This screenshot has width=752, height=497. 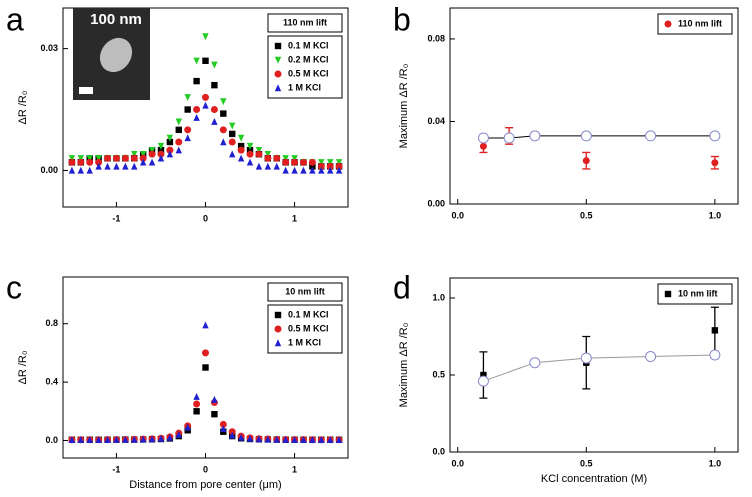 I want to click on y-tick-label: 1.0, so click(x=438, y=297).